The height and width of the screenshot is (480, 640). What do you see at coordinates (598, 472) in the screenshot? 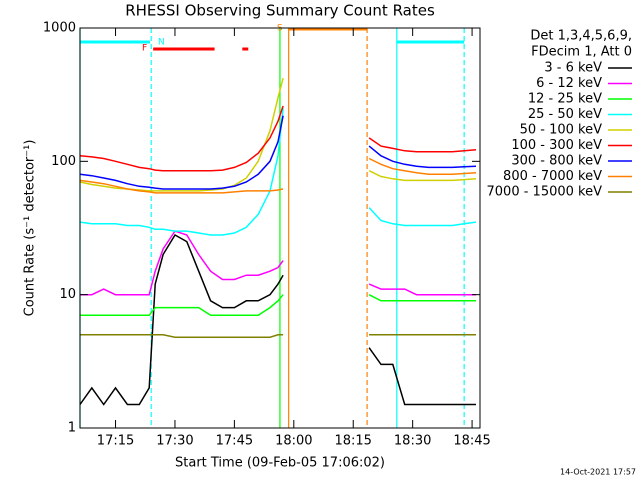
I see `footer: 14-Oct-2021 17:57` at bounding box center [598, 472].